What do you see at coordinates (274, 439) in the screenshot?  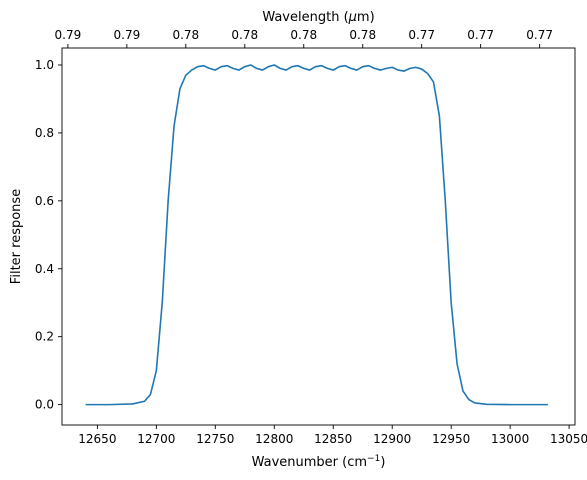 I see `x-tick-label: 12800` at bounding box center [274, 439].